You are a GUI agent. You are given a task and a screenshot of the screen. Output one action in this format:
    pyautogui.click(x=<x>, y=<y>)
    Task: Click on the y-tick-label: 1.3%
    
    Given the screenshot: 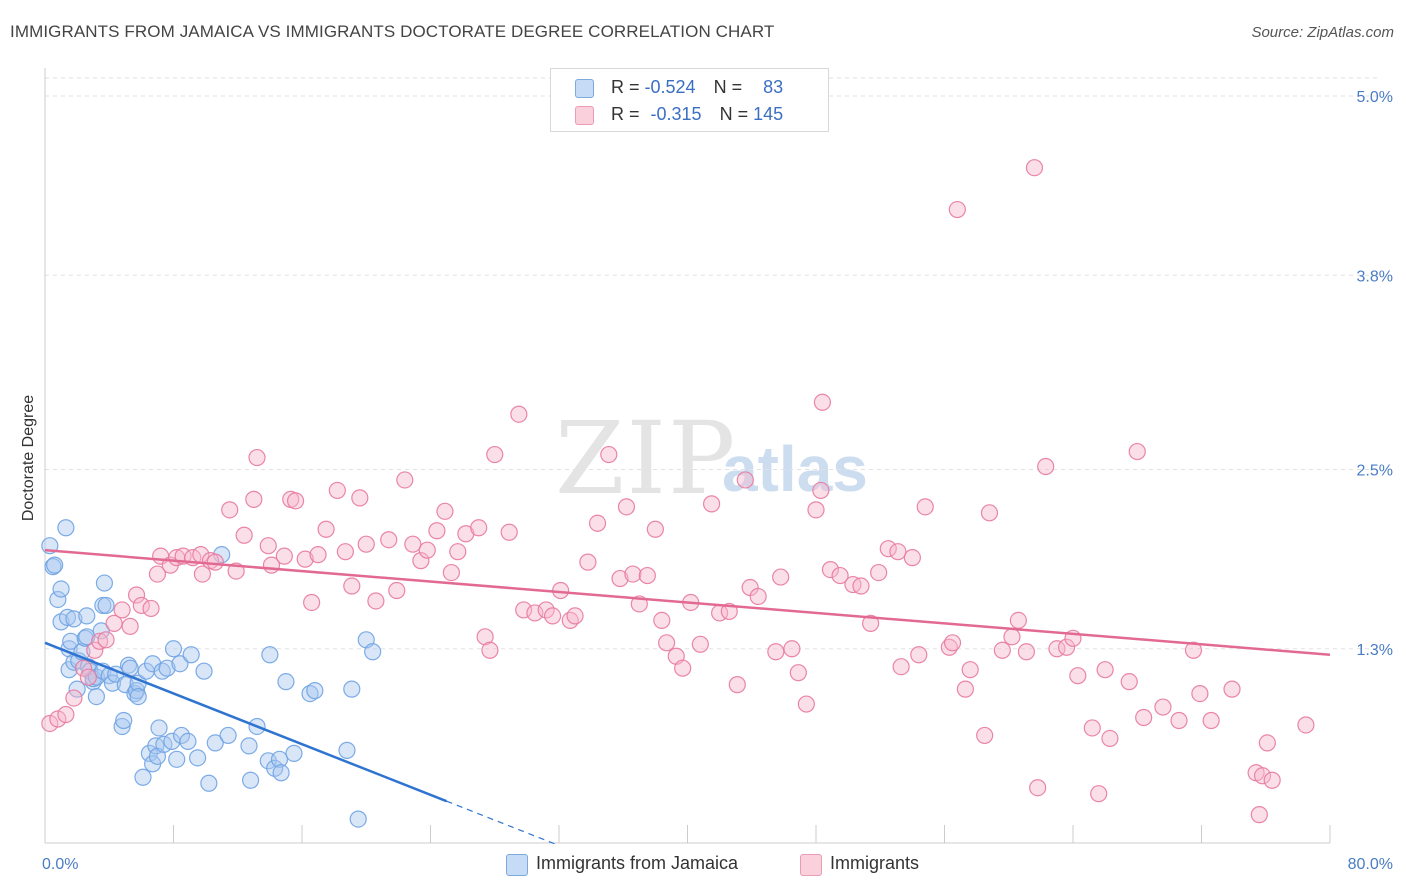 What is the action you would take?
    pyautogui.click(x=1375, y=650)
    